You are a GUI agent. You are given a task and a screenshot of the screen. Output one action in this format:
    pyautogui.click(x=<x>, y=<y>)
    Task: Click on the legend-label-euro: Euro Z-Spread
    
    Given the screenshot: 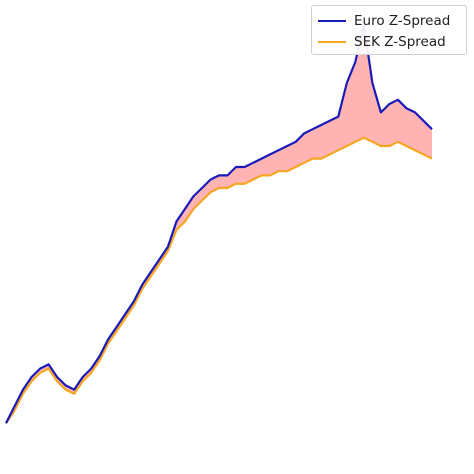 What is the action you would take?
    pyautogui.click(x=402, y=20)
    